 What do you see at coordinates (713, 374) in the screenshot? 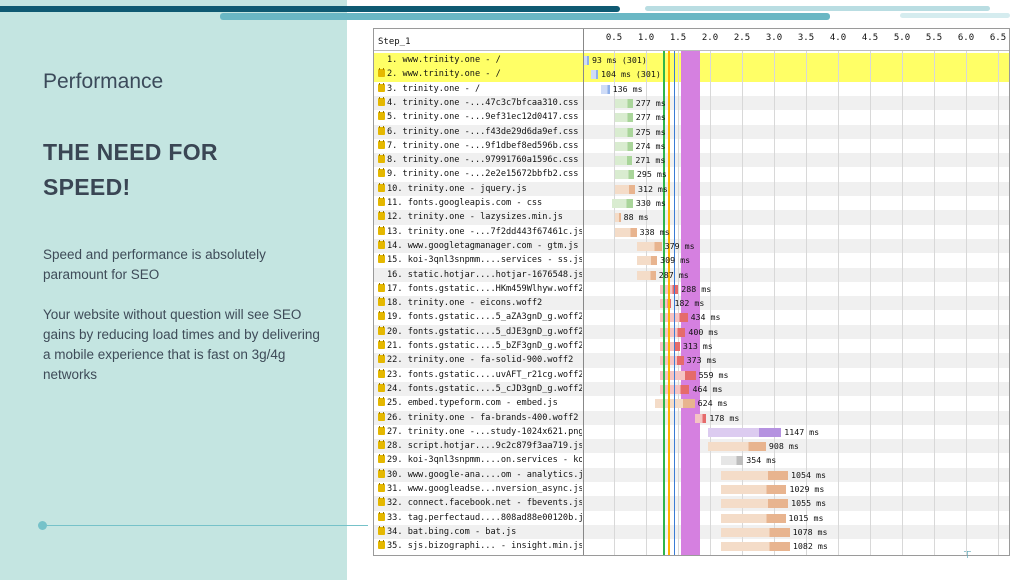
I see `request-duration: 559 ms` at bounding box center [713, 374].